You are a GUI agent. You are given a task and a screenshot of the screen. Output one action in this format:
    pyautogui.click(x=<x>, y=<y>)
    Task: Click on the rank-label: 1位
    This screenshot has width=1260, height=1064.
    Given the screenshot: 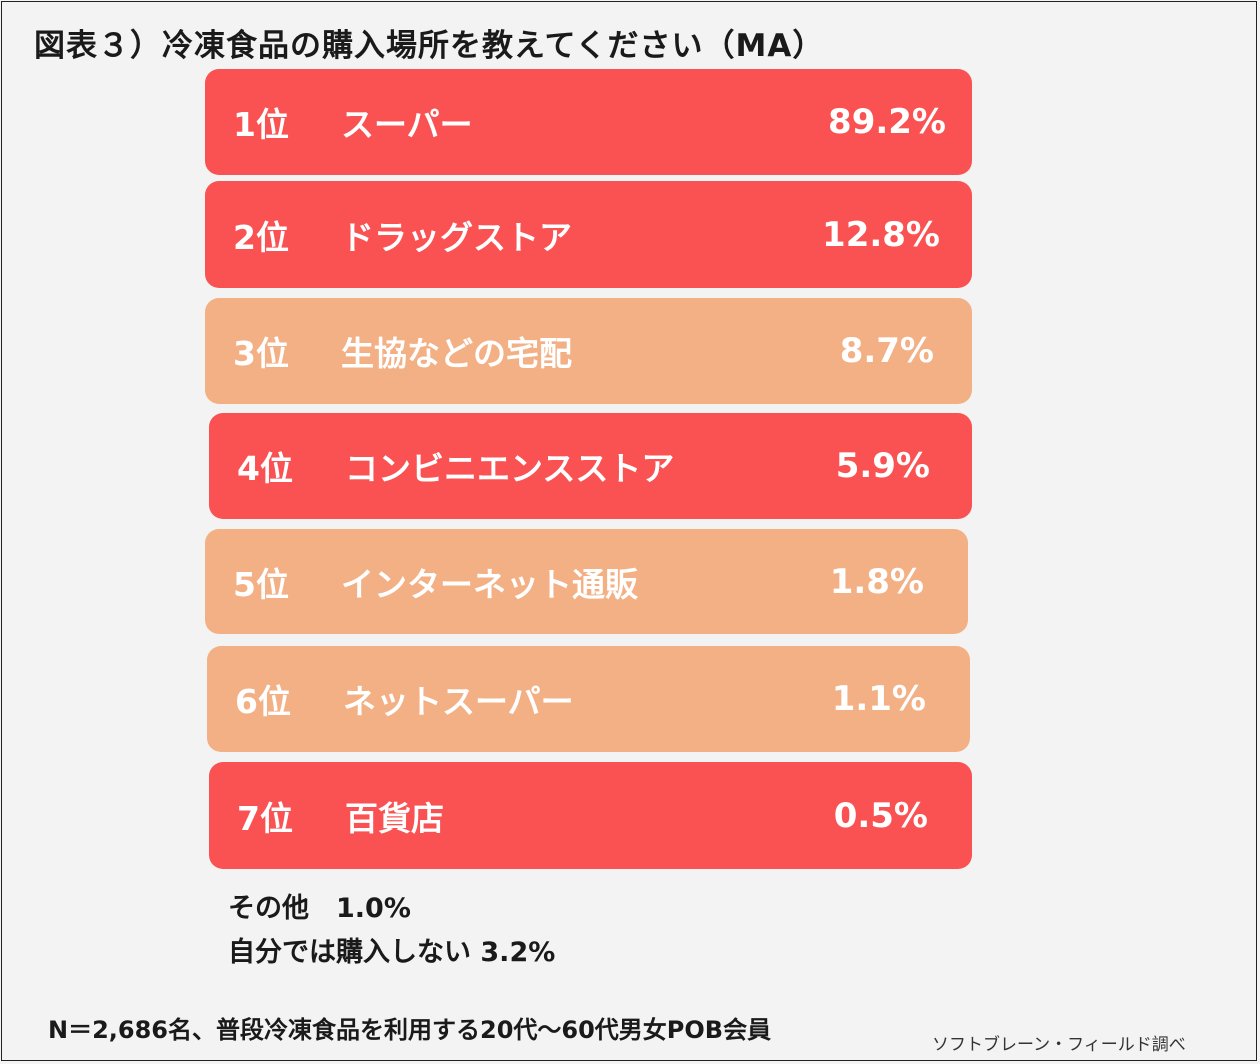 What is the action you would take?
    pyautogui.click(x=261, y=124)
    